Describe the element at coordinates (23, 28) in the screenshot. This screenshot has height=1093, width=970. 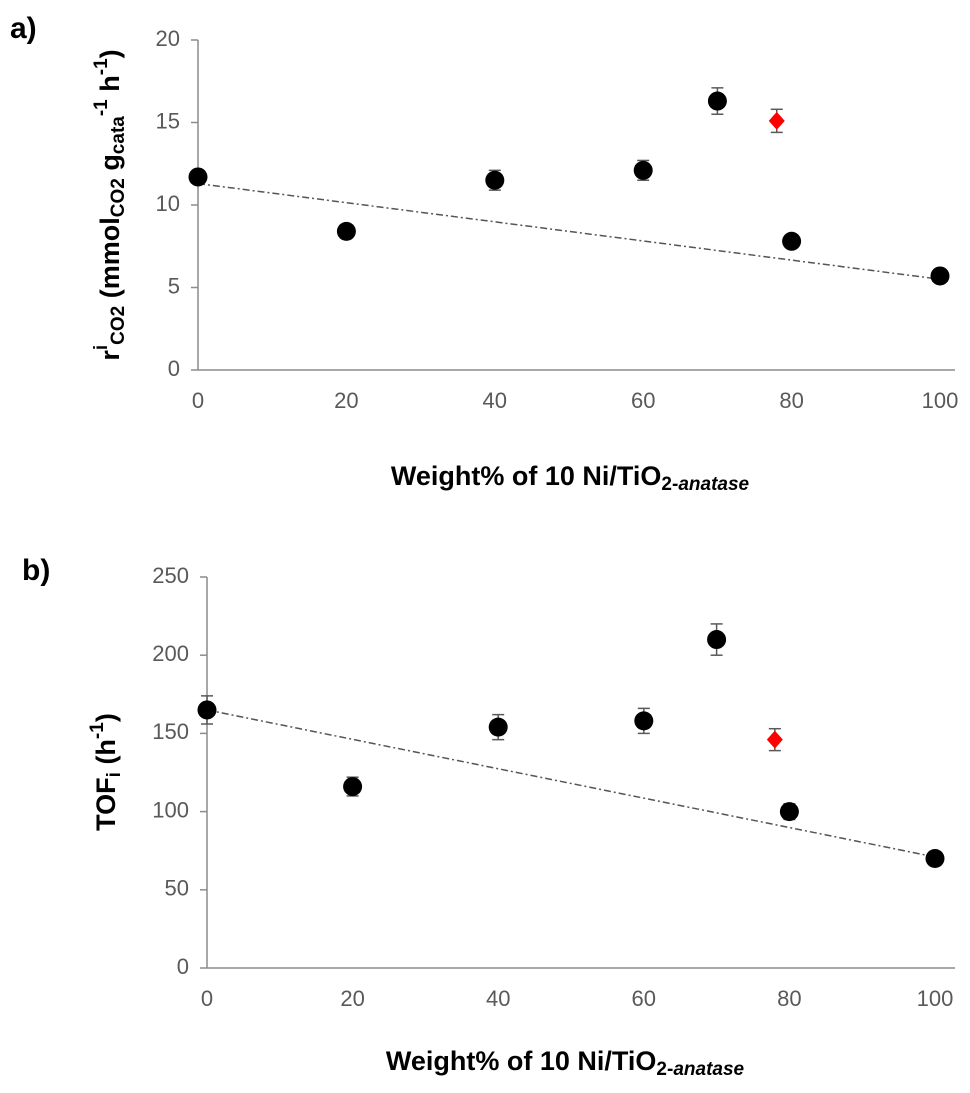
I see `panel-label: a)` at that location.